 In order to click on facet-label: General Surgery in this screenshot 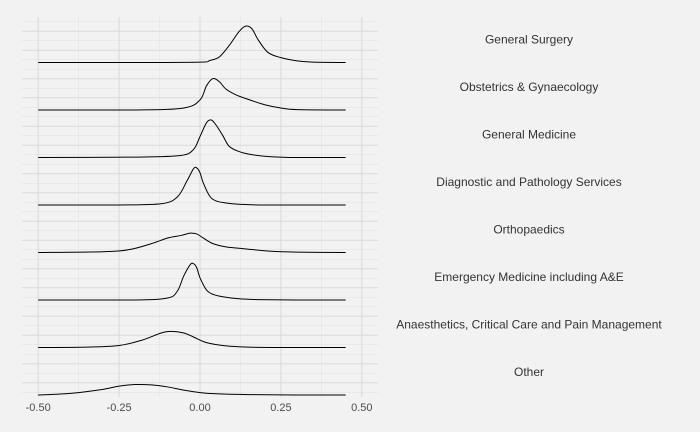, I will do `click(529, 39)`.